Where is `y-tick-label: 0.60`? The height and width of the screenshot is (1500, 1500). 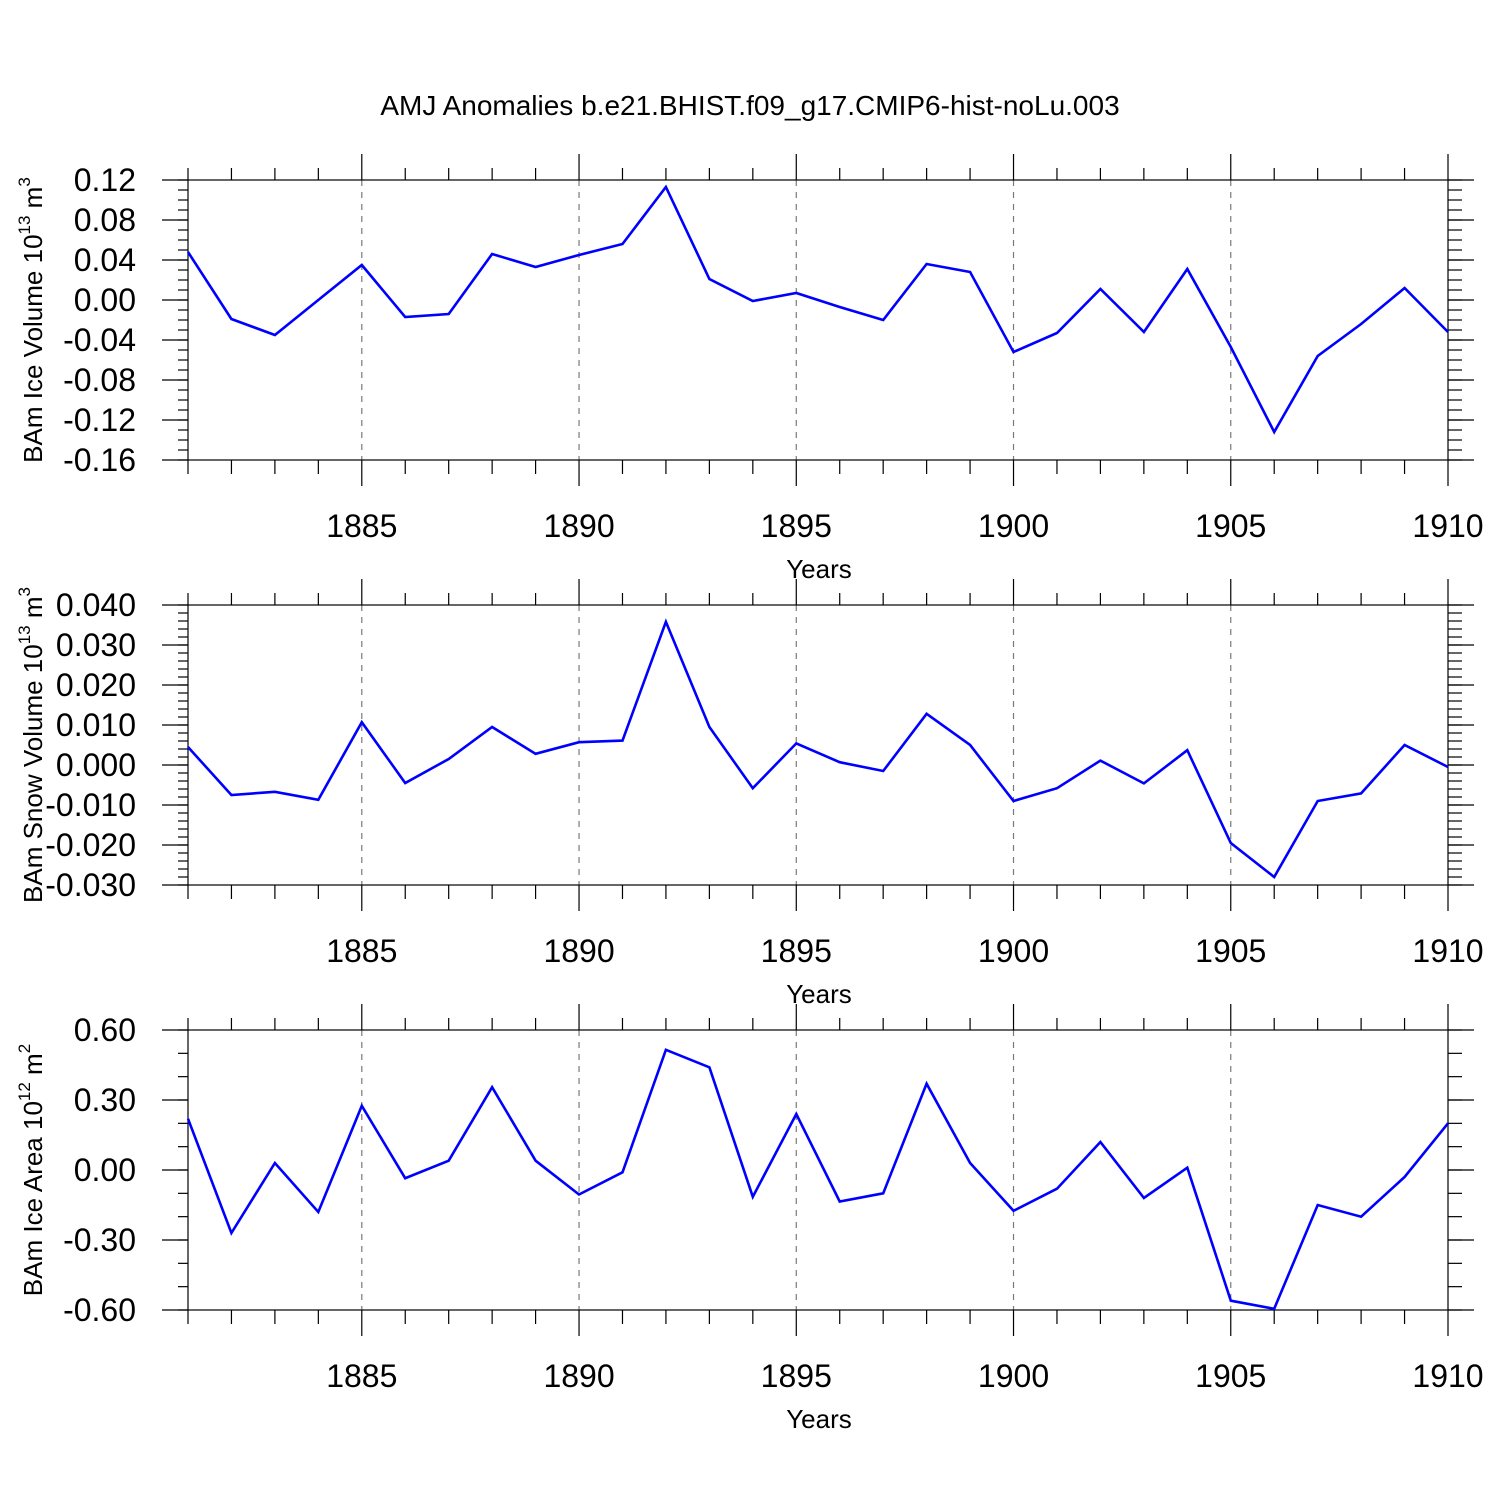 y-tick-label: 0.60 is located at coordinates (105, 1030).